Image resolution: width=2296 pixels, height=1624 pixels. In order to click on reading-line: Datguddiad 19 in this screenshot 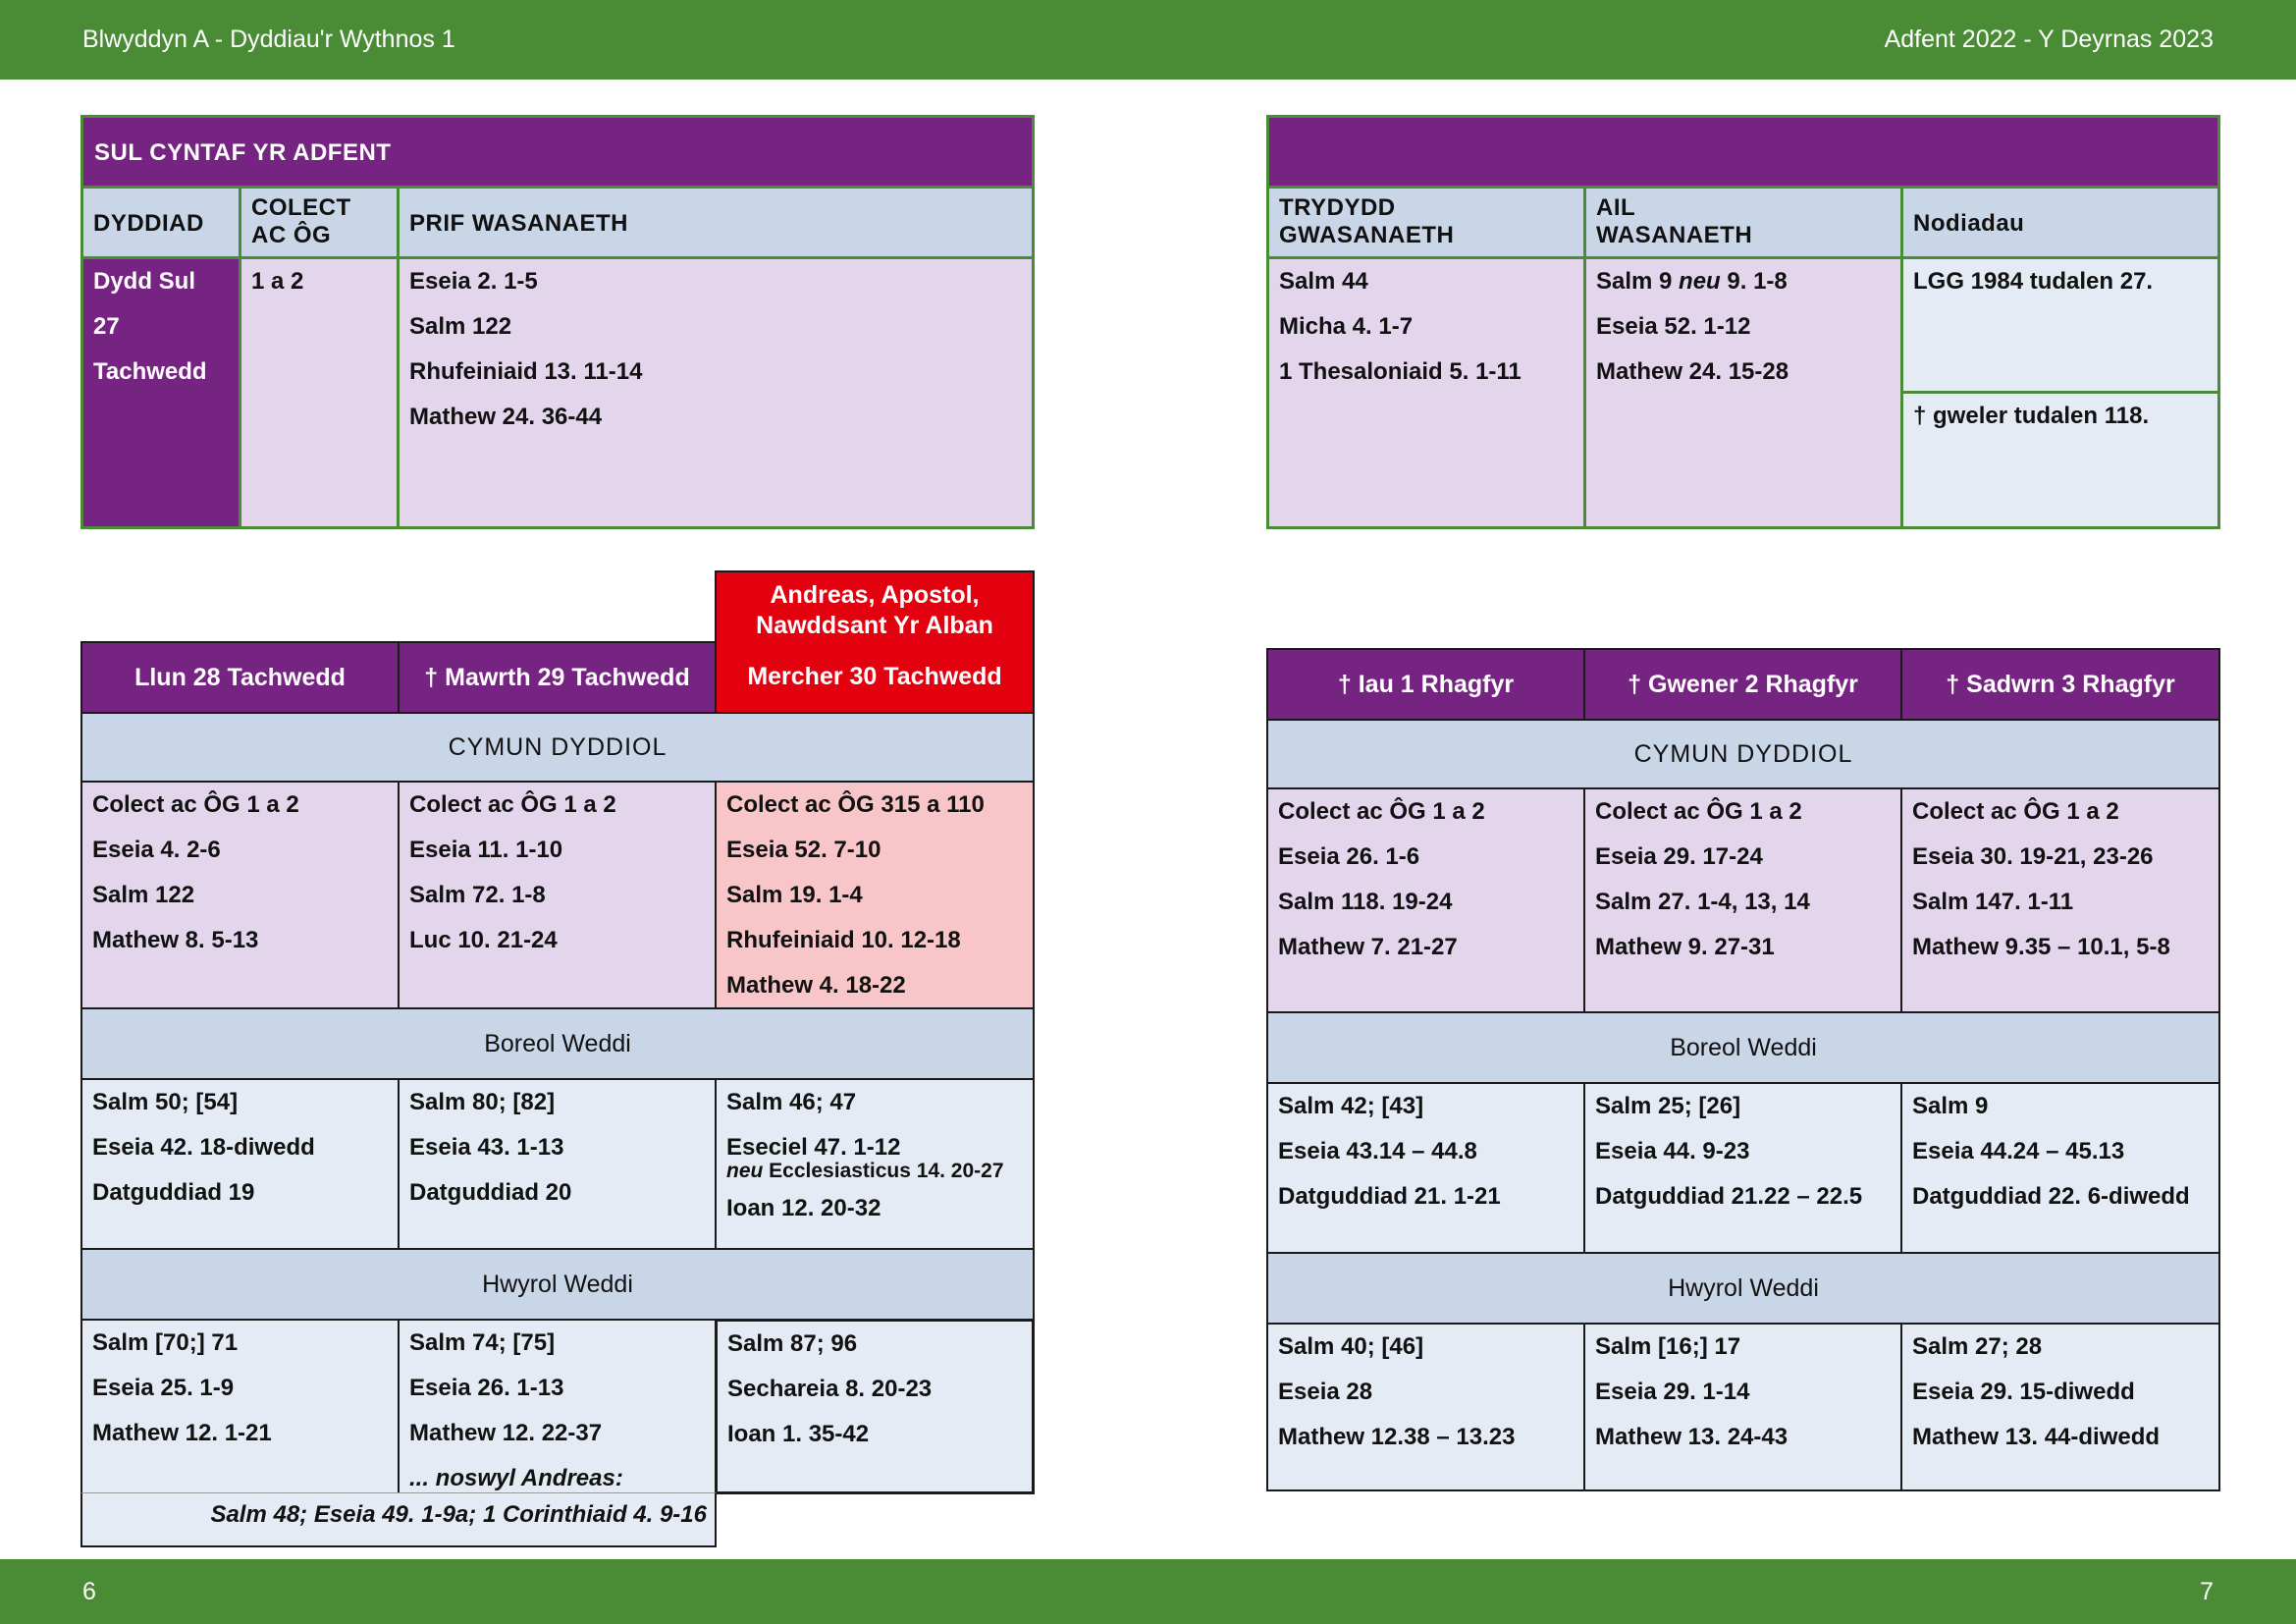, I will do `click(173, 1192)`.